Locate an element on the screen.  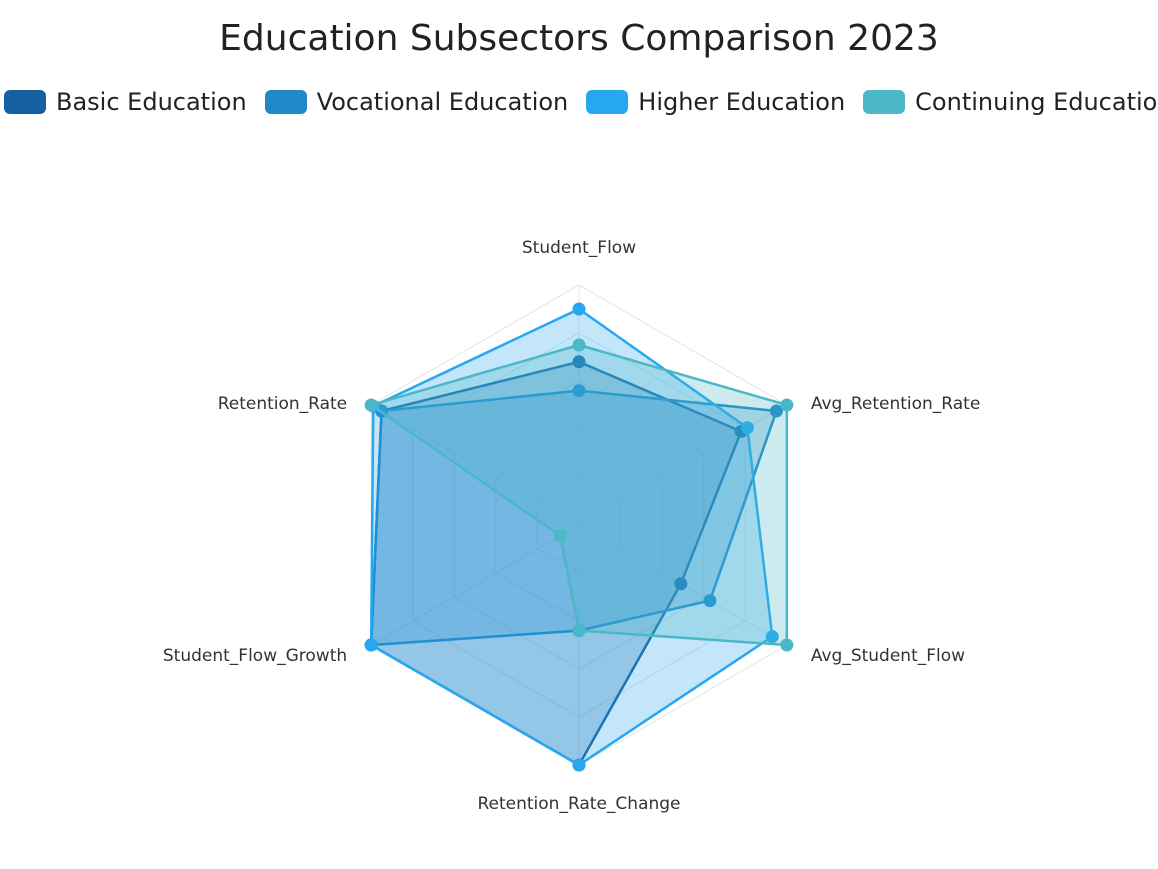
axis-label-5: Retention_Rate is located at coordinates (282, 404).